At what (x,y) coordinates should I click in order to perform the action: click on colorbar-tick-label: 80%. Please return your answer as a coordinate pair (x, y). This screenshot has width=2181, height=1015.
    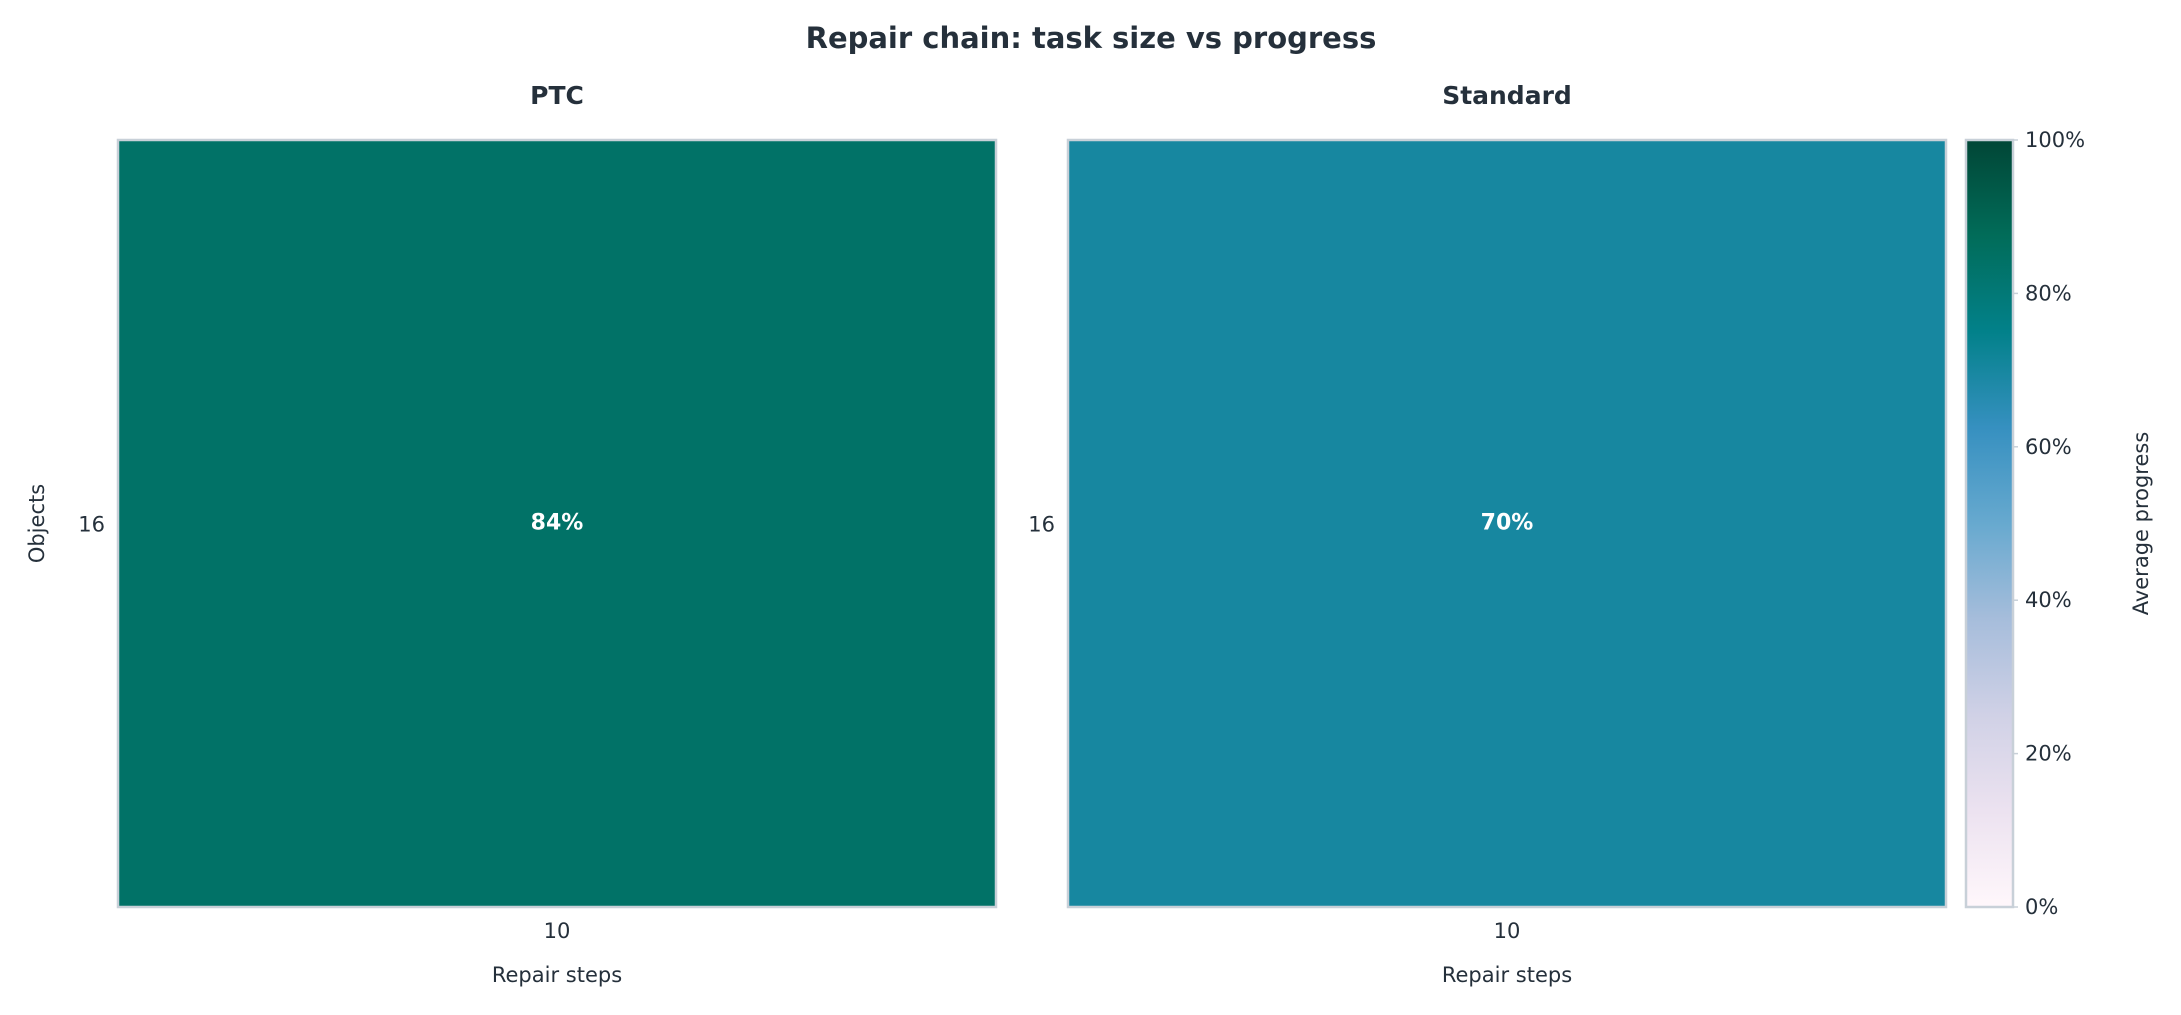
    Looking at the image, I should click on (2048, 293).